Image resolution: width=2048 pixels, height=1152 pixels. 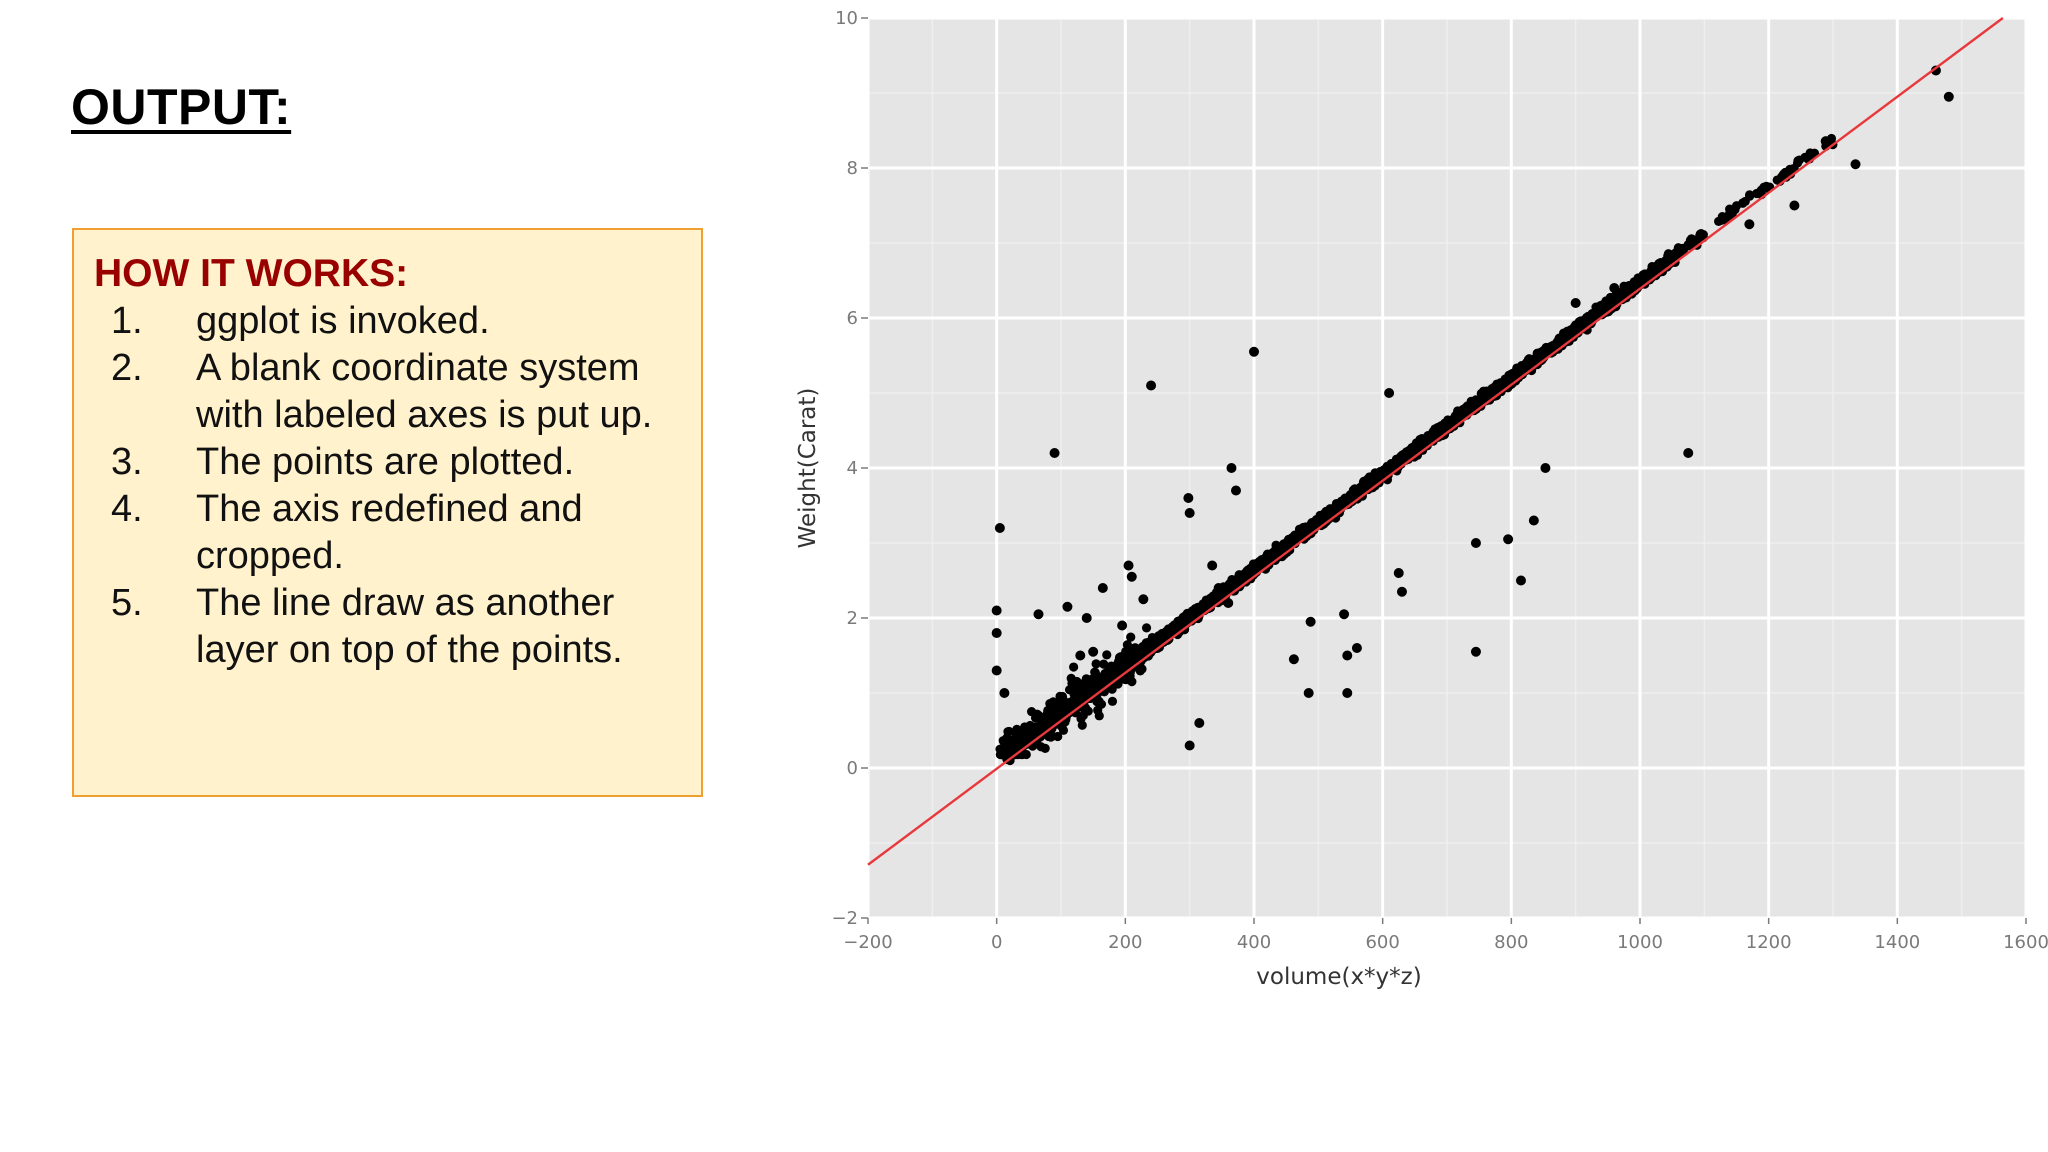 What do you see at coordinates (389, 532) in the screenshot?
I see `step-text: The axis redefined and cropped.` at bounding box center [389, 532].